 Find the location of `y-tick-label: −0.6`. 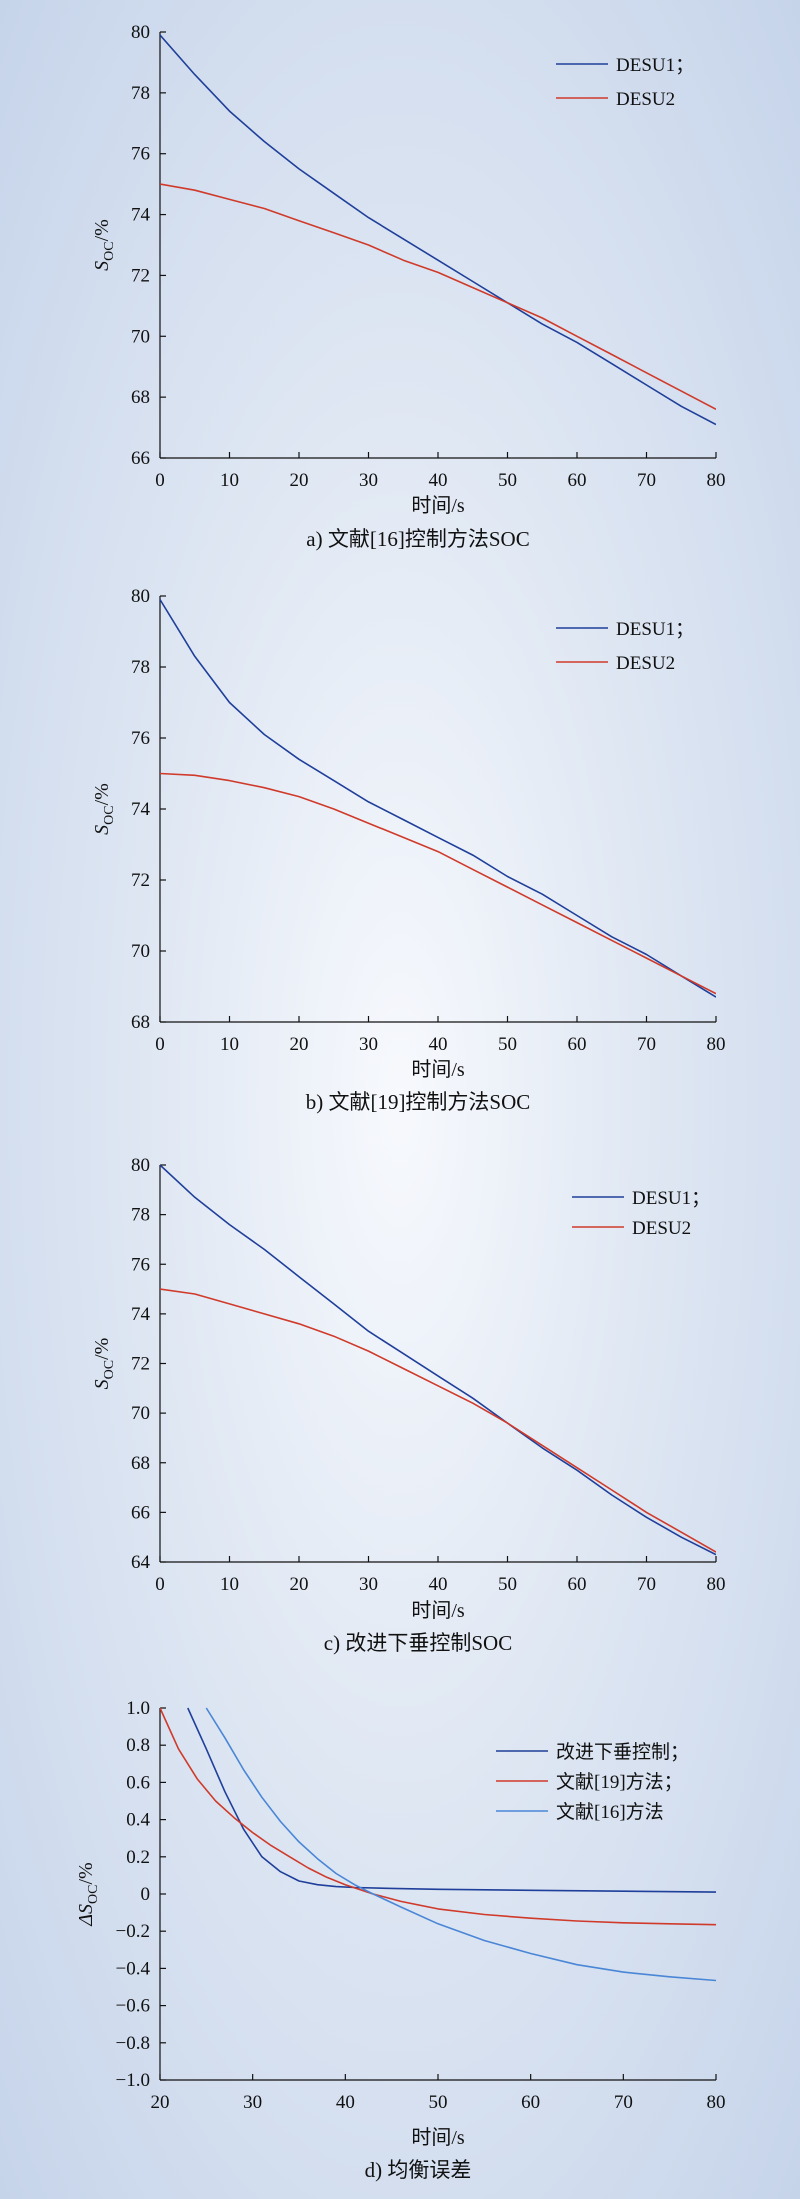

y-tick-label: −0.6 is located at coordinates (133, 2006).